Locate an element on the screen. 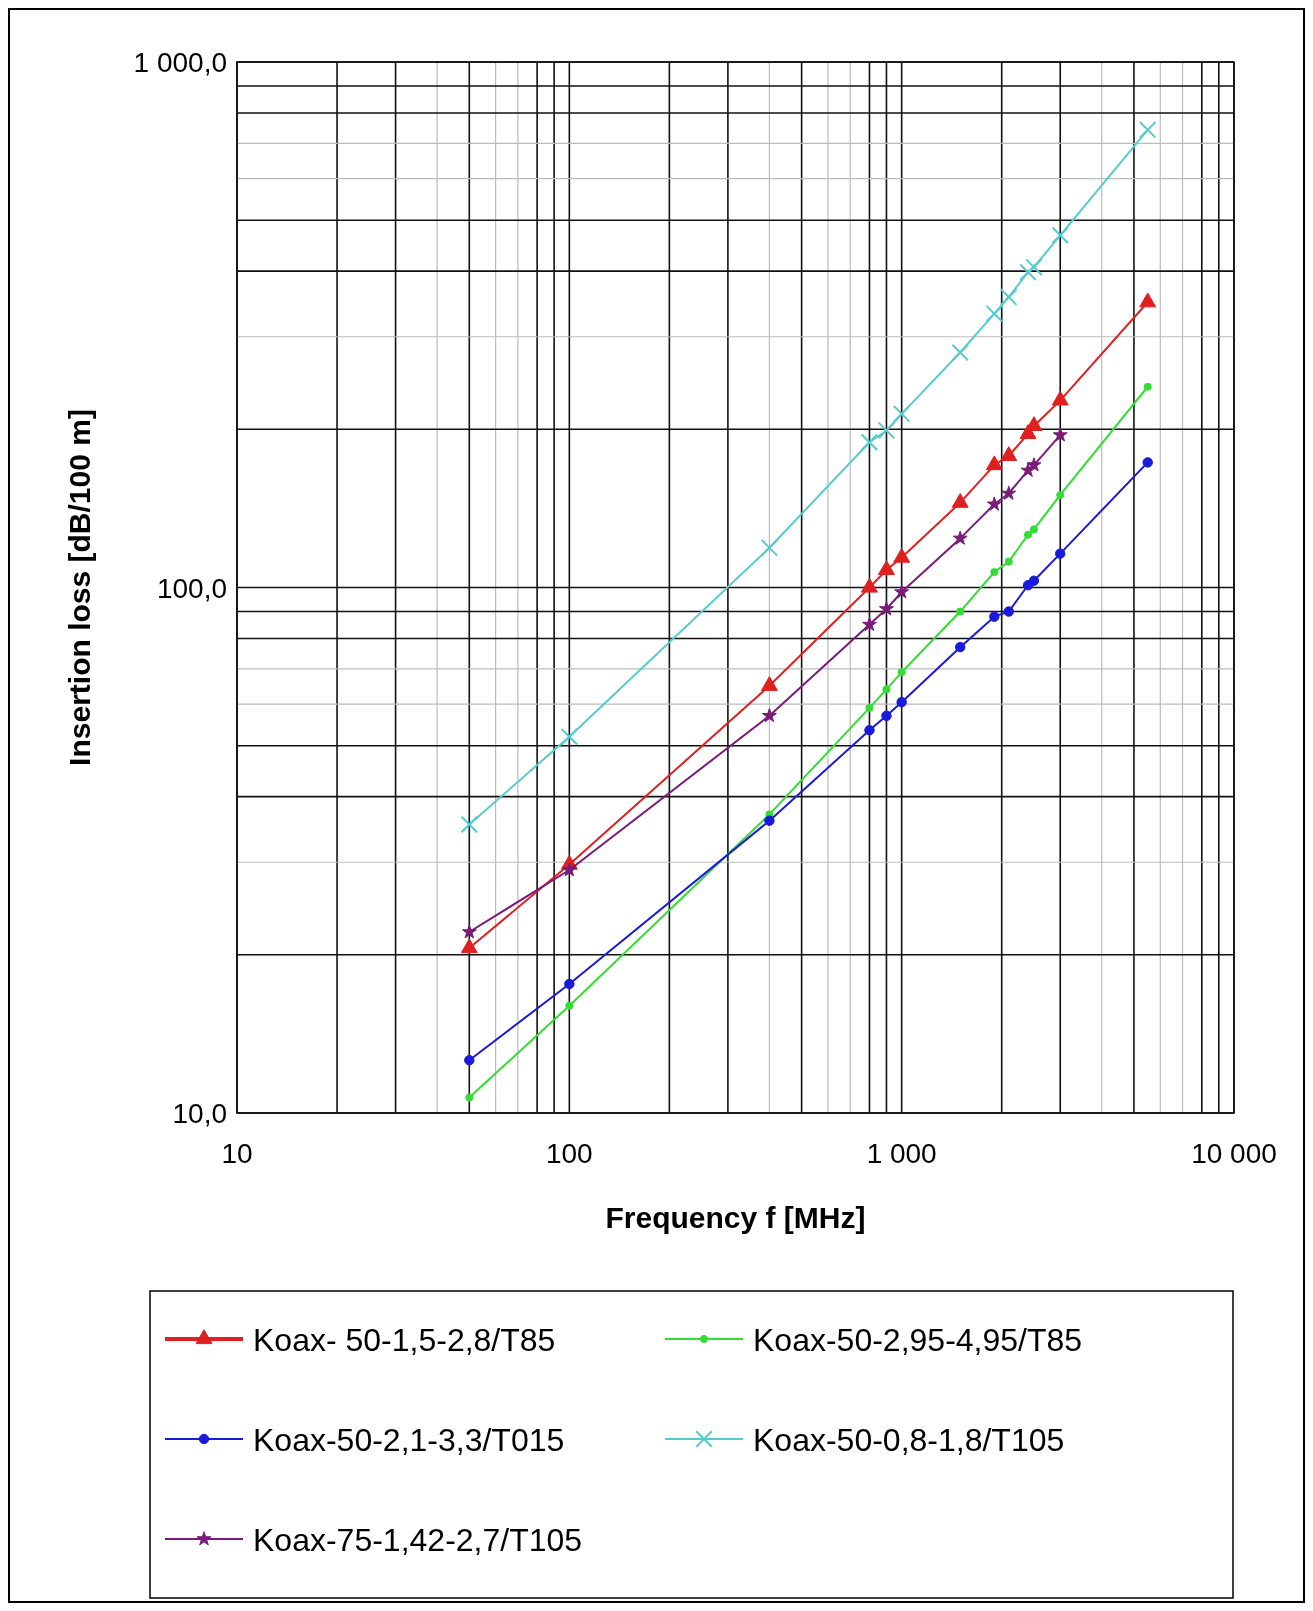 The width and height of the screenshot is (1313, 1611). x-tick-label: 10 000 is located at coordinates (1234, 1153).